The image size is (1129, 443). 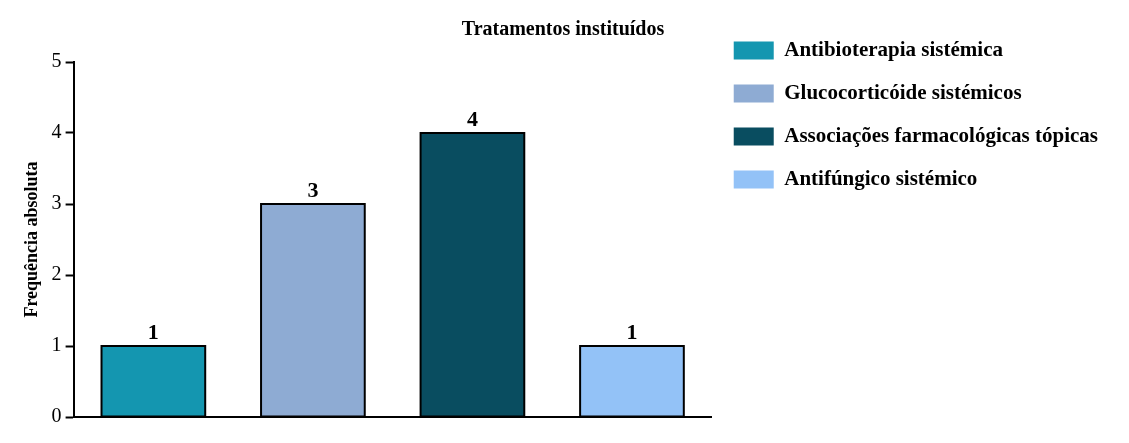 I want to click on y-tick-label: 1, so click(x=56, y=344).